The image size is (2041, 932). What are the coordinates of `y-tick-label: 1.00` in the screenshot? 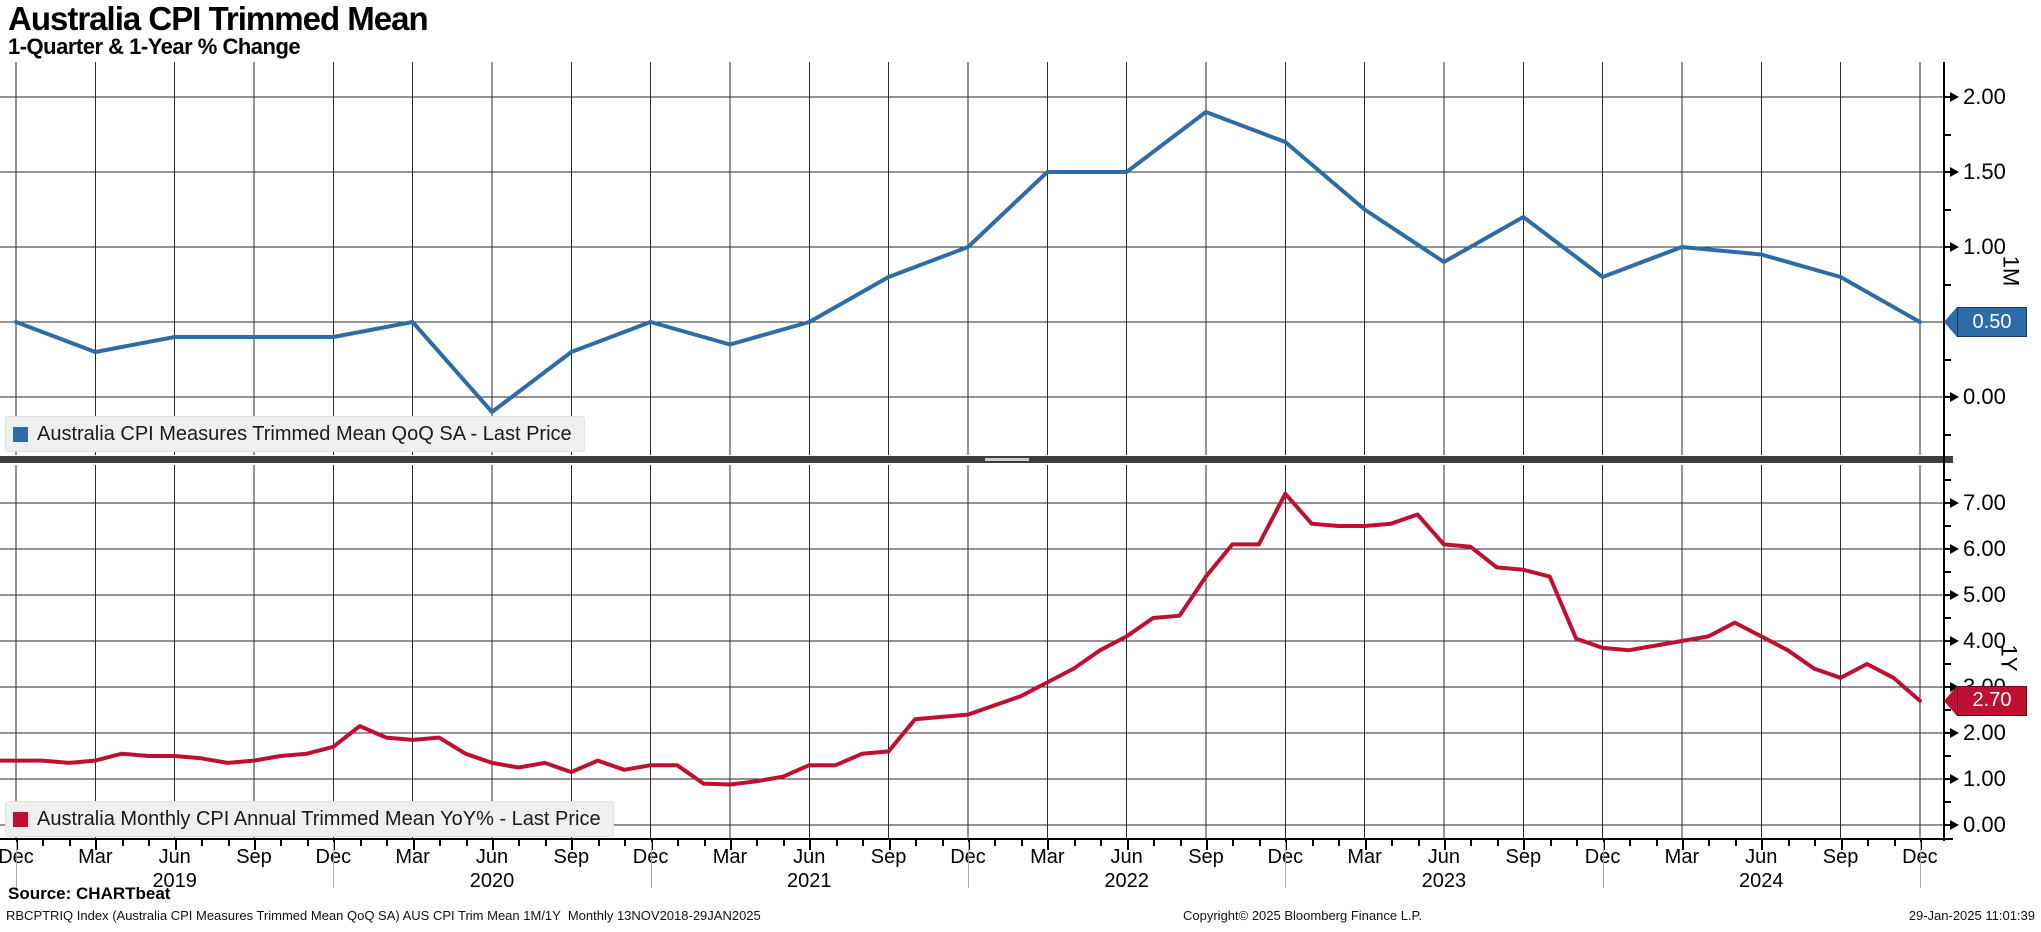 It's located at (1984, 246).